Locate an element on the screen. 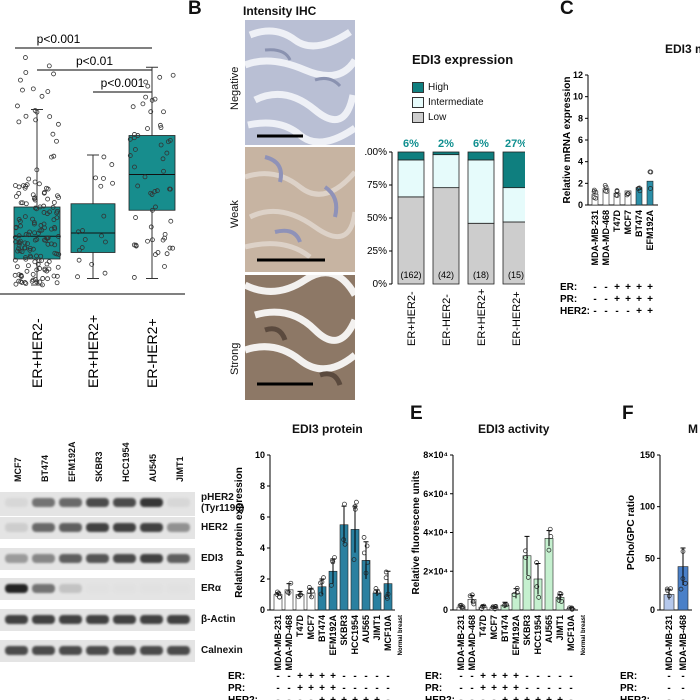 The width and height of the screenshot is (700, 700). y-tick-label: 2 is located at coordinates (262, 579).